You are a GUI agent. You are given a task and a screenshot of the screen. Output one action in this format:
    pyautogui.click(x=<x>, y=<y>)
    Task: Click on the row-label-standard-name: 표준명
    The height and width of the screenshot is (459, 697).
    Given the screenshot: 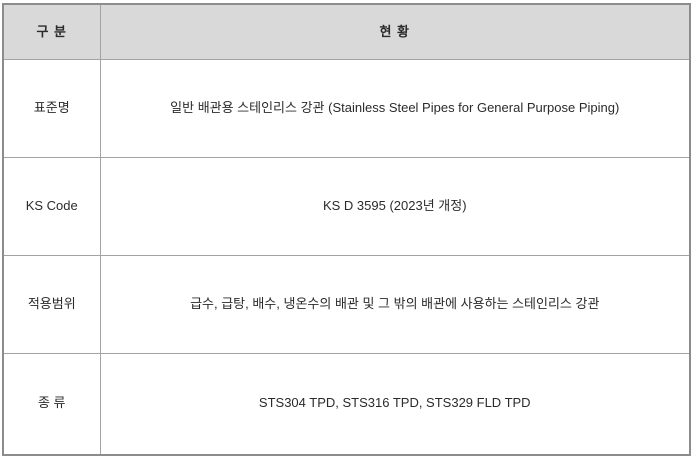 What is the action you would take?
    pyautogui.click(x=51, y=108)
    